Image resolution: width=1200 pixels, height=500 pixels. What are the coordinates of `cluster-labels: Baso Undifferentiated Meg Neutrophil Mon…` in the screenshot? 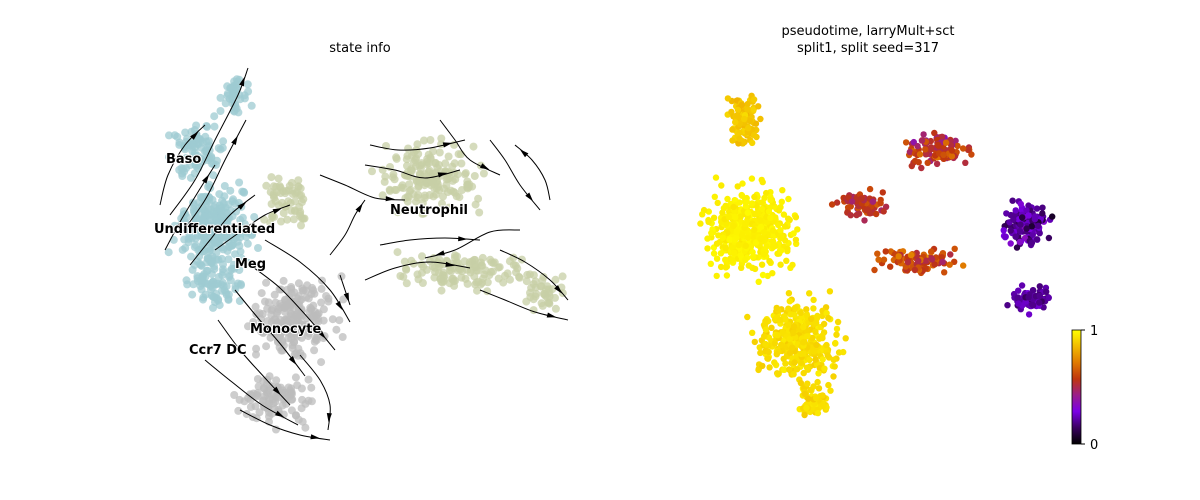 It's located at (311, 255).